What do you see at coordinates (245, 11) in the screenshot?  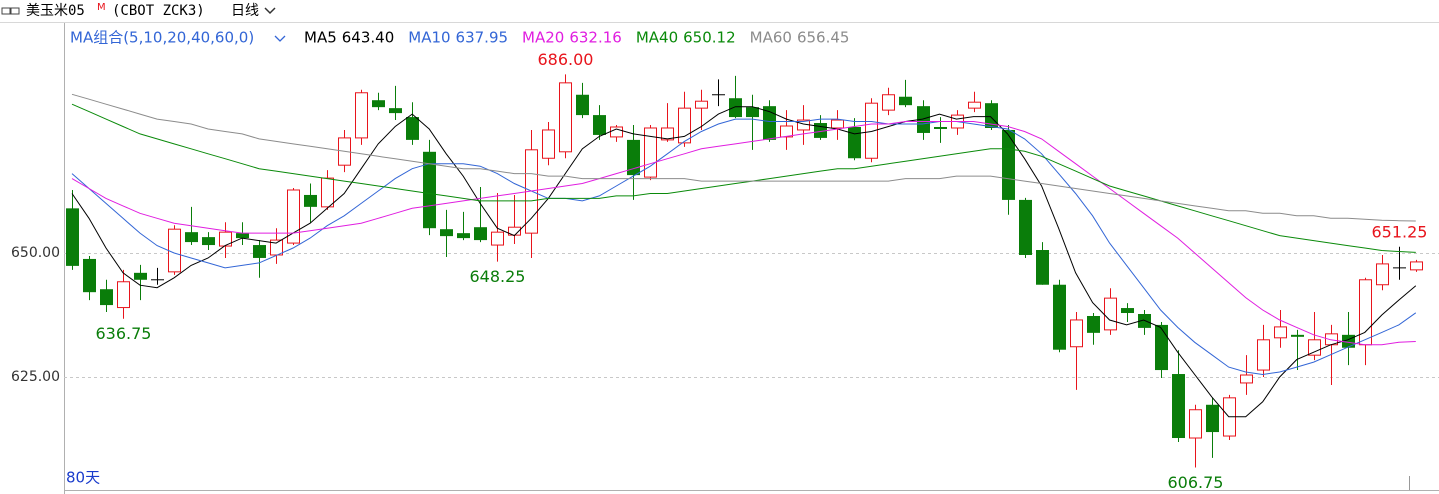 I see `period: 日线` at bounding box center [245, 11].